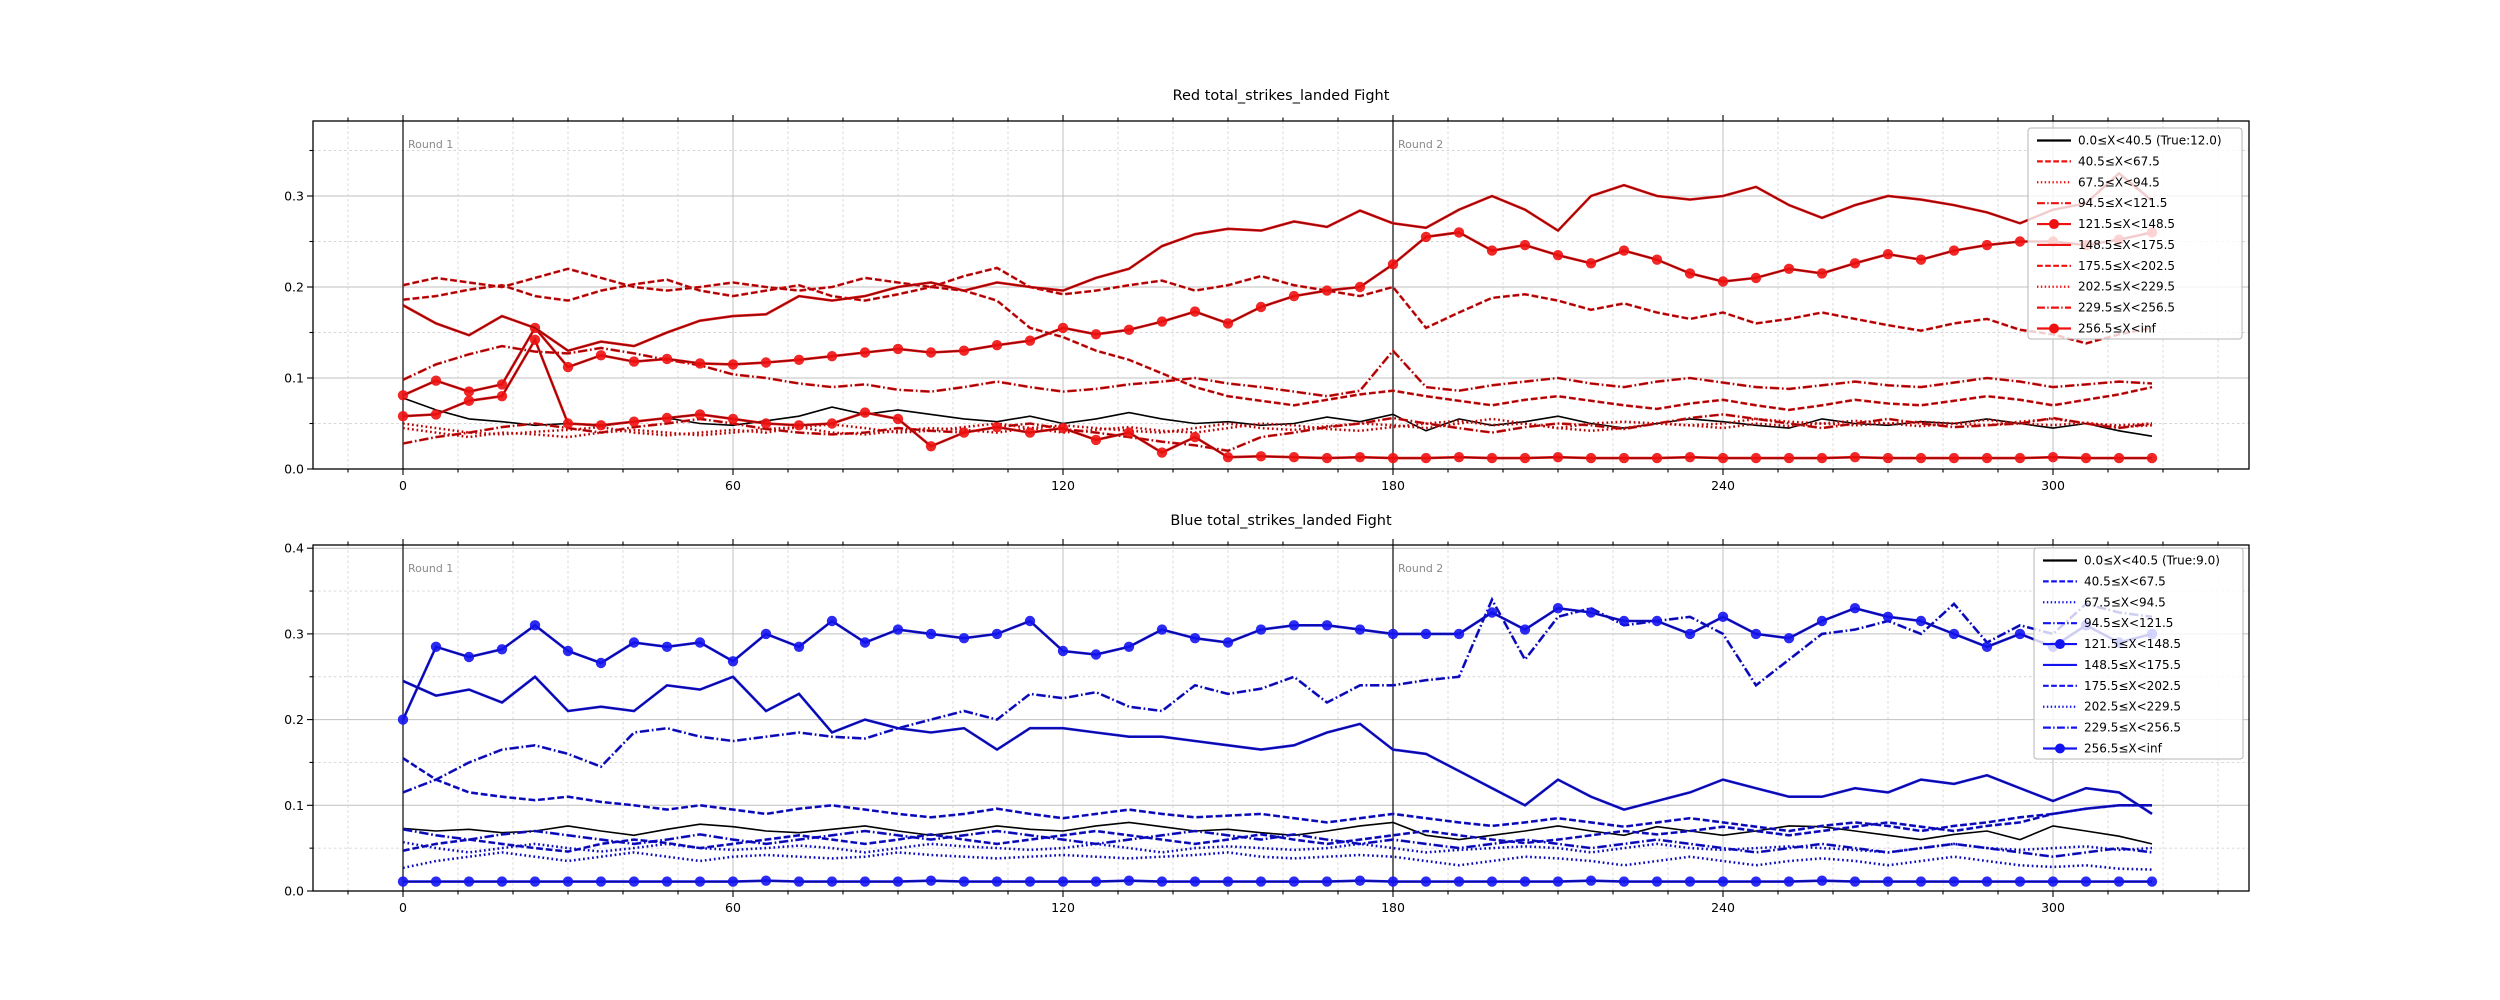 Image resolution: width=2500 pixels, height=1000 pixels. What do you see at coordinates (2125, 602) in the screenshot?
I see `legend-item-label: 67.5≤X<94.5` at bounding box center [2125, 602].